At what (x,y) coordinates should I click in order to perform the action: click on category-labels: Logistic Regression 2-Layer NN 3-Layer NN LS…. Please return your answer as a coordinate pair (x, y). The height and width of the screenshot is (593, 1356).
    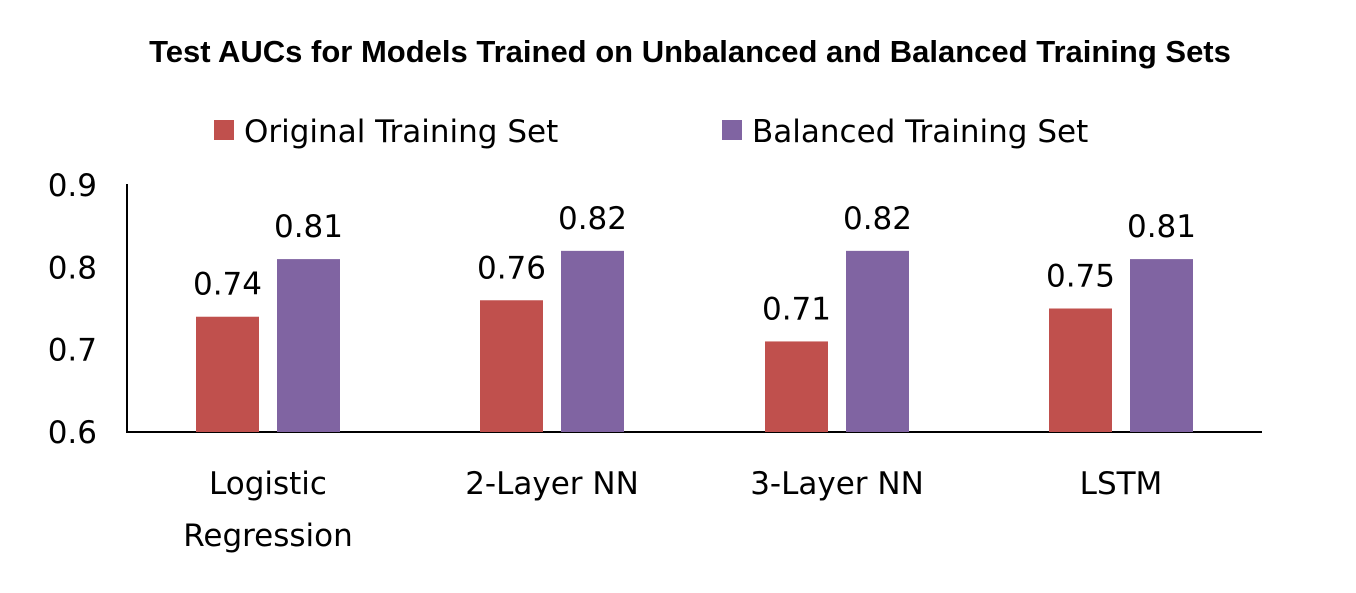
    Looking at the image, I should click on (672, 510).